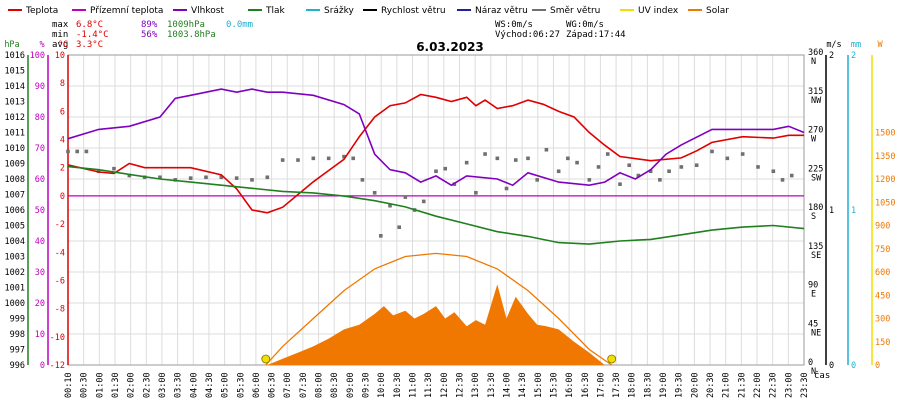 This screenshot has height=400, width=900. Describe the element at coordinates (885, 134) in the screenshot. I see `w-tick: 1500` at that location.